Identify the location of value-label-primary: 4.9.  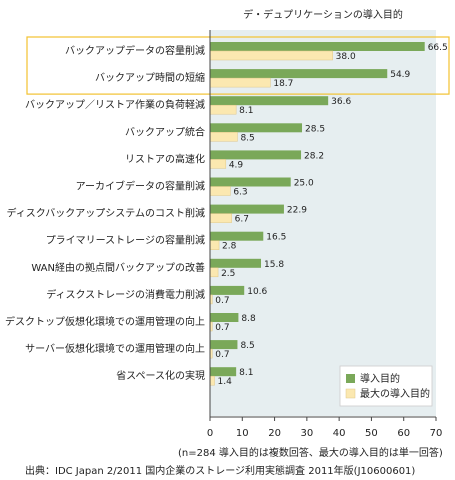
(236, 165).